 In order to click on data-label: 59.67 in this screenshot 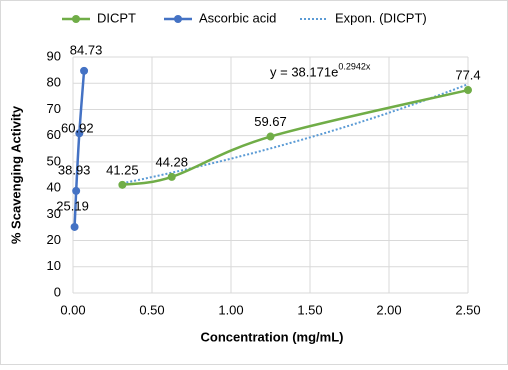, I will do `click(270, 121)`.